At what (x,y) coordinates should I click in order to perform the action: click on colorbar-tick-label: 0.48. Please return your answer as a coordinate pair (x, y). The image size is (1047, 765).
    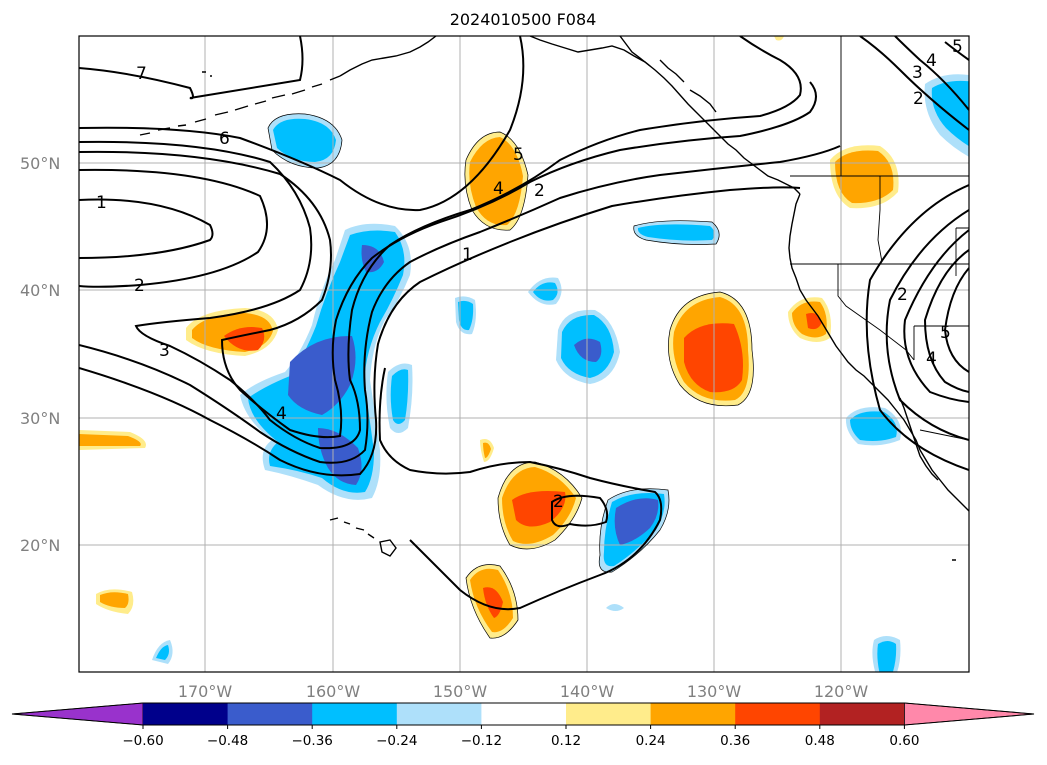
    Looking at the image, I should click on (820, 741).